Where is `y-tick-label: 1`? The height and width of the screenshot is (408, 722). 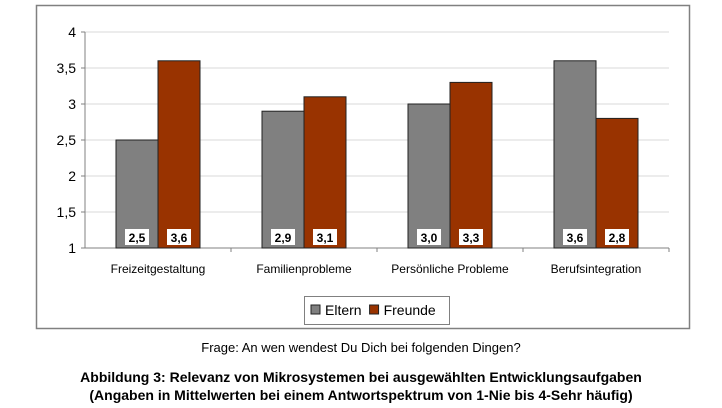 y-tick-label: 1 is located at coordinates (72, 248).